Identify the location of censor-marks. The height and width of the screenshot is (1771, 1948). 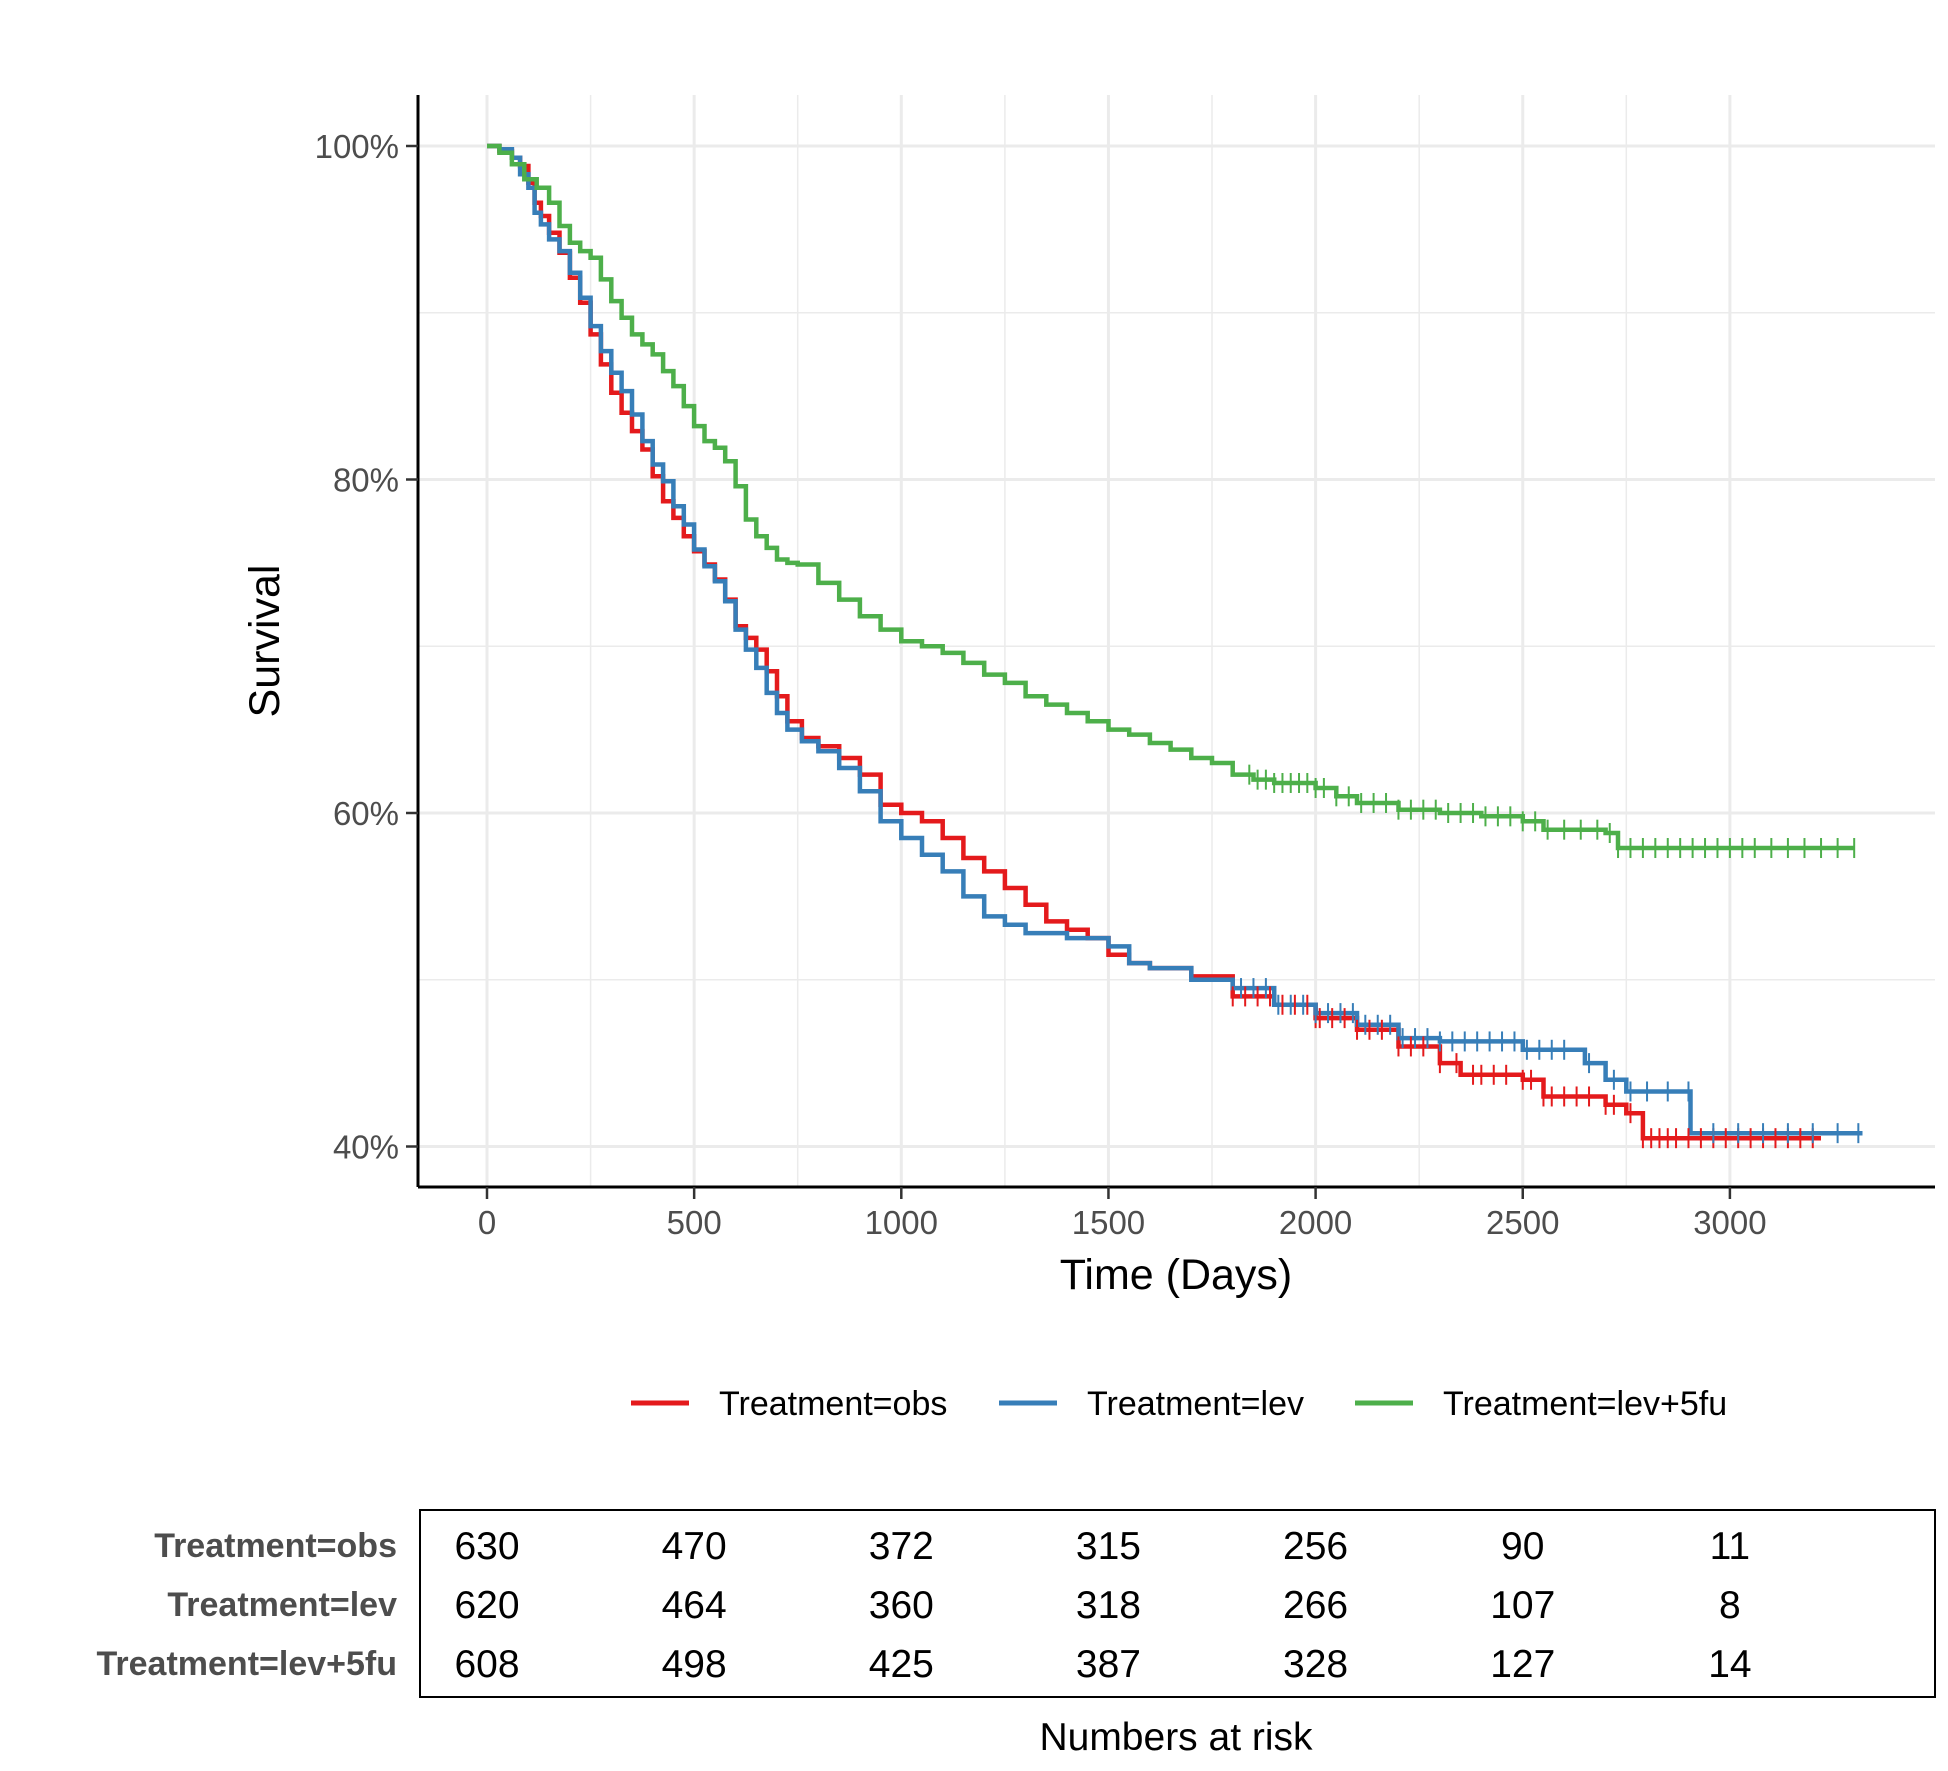
(1545, 956).